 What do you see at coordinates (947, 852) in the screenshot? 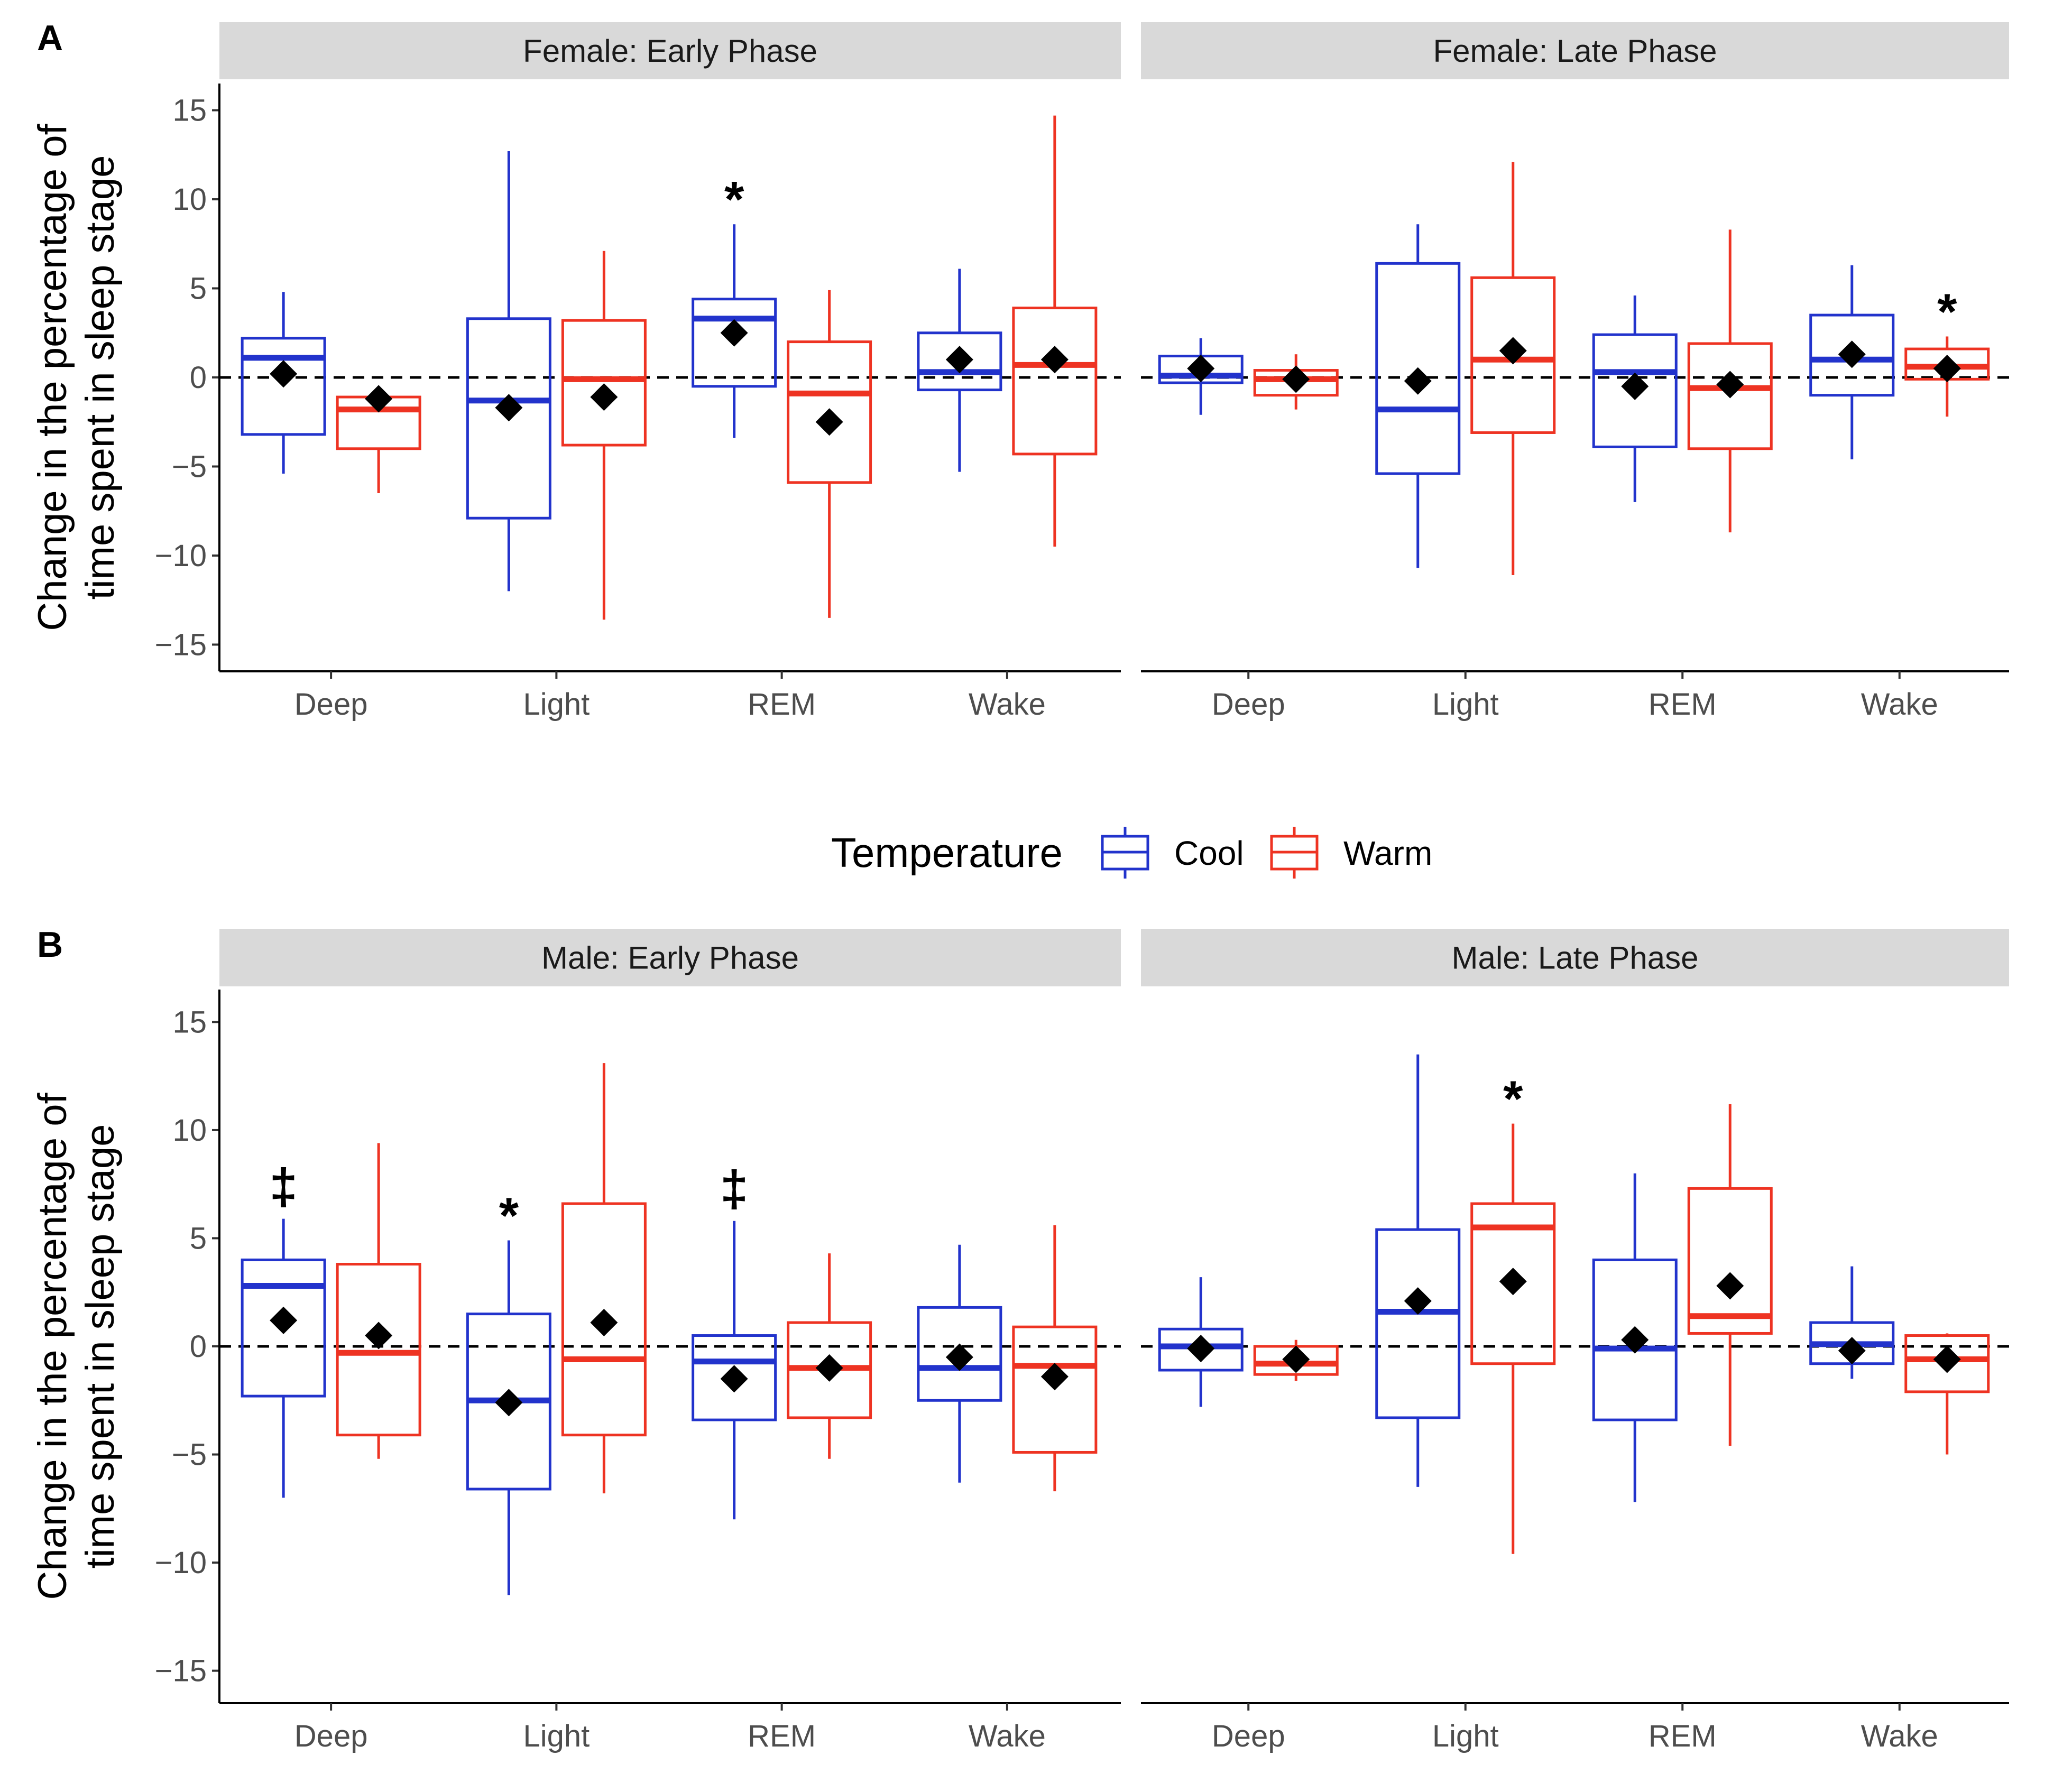
I see `legend-title: Temperature` at bounding box center [947, 852].